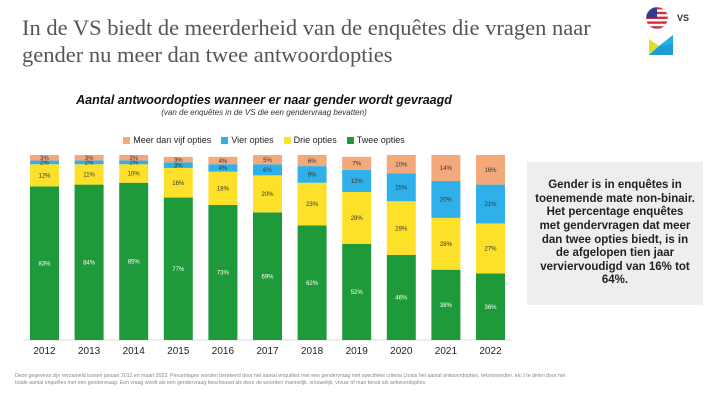 The width and height of the screenshot is (711, 400). I want to click on data-label: 83%, so click(44, 264).